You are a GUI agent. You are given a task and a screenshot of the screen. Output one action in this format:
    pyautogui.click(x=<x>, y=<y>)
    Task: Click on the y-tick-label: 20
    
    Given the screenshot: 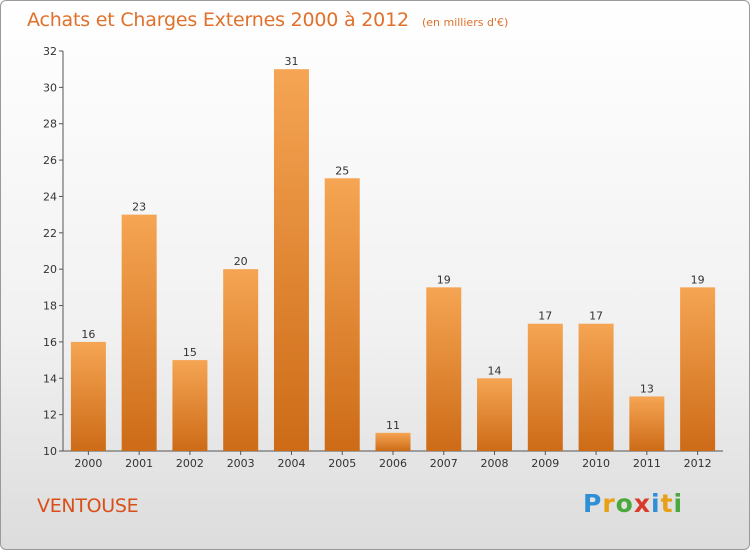 What is the action you would take?
    pyautogui.click(x=50, y=269)
    